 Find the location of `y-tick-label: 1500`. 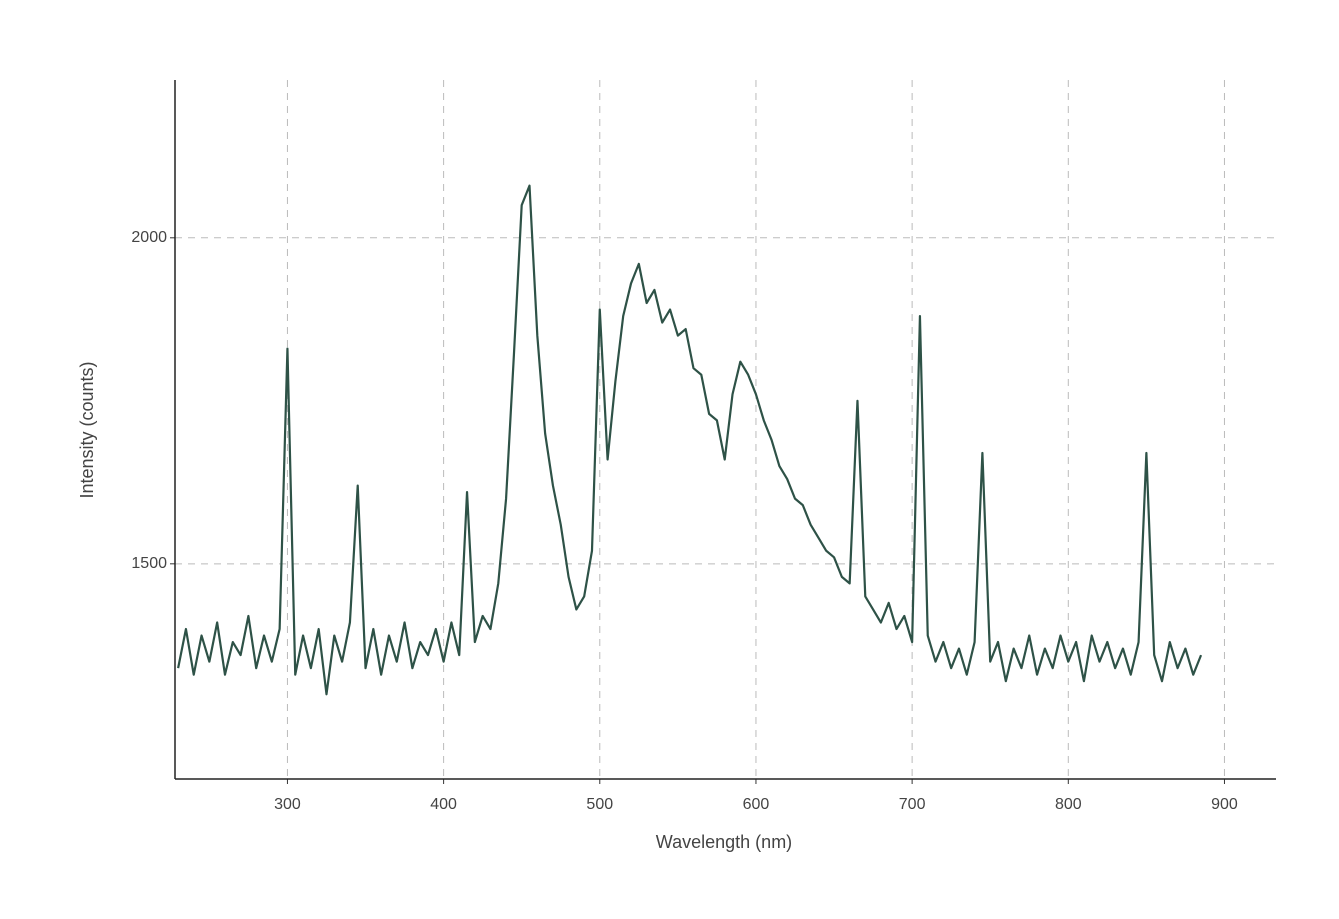

y-tick-label: 1500 is located at coordinates (149, 563).